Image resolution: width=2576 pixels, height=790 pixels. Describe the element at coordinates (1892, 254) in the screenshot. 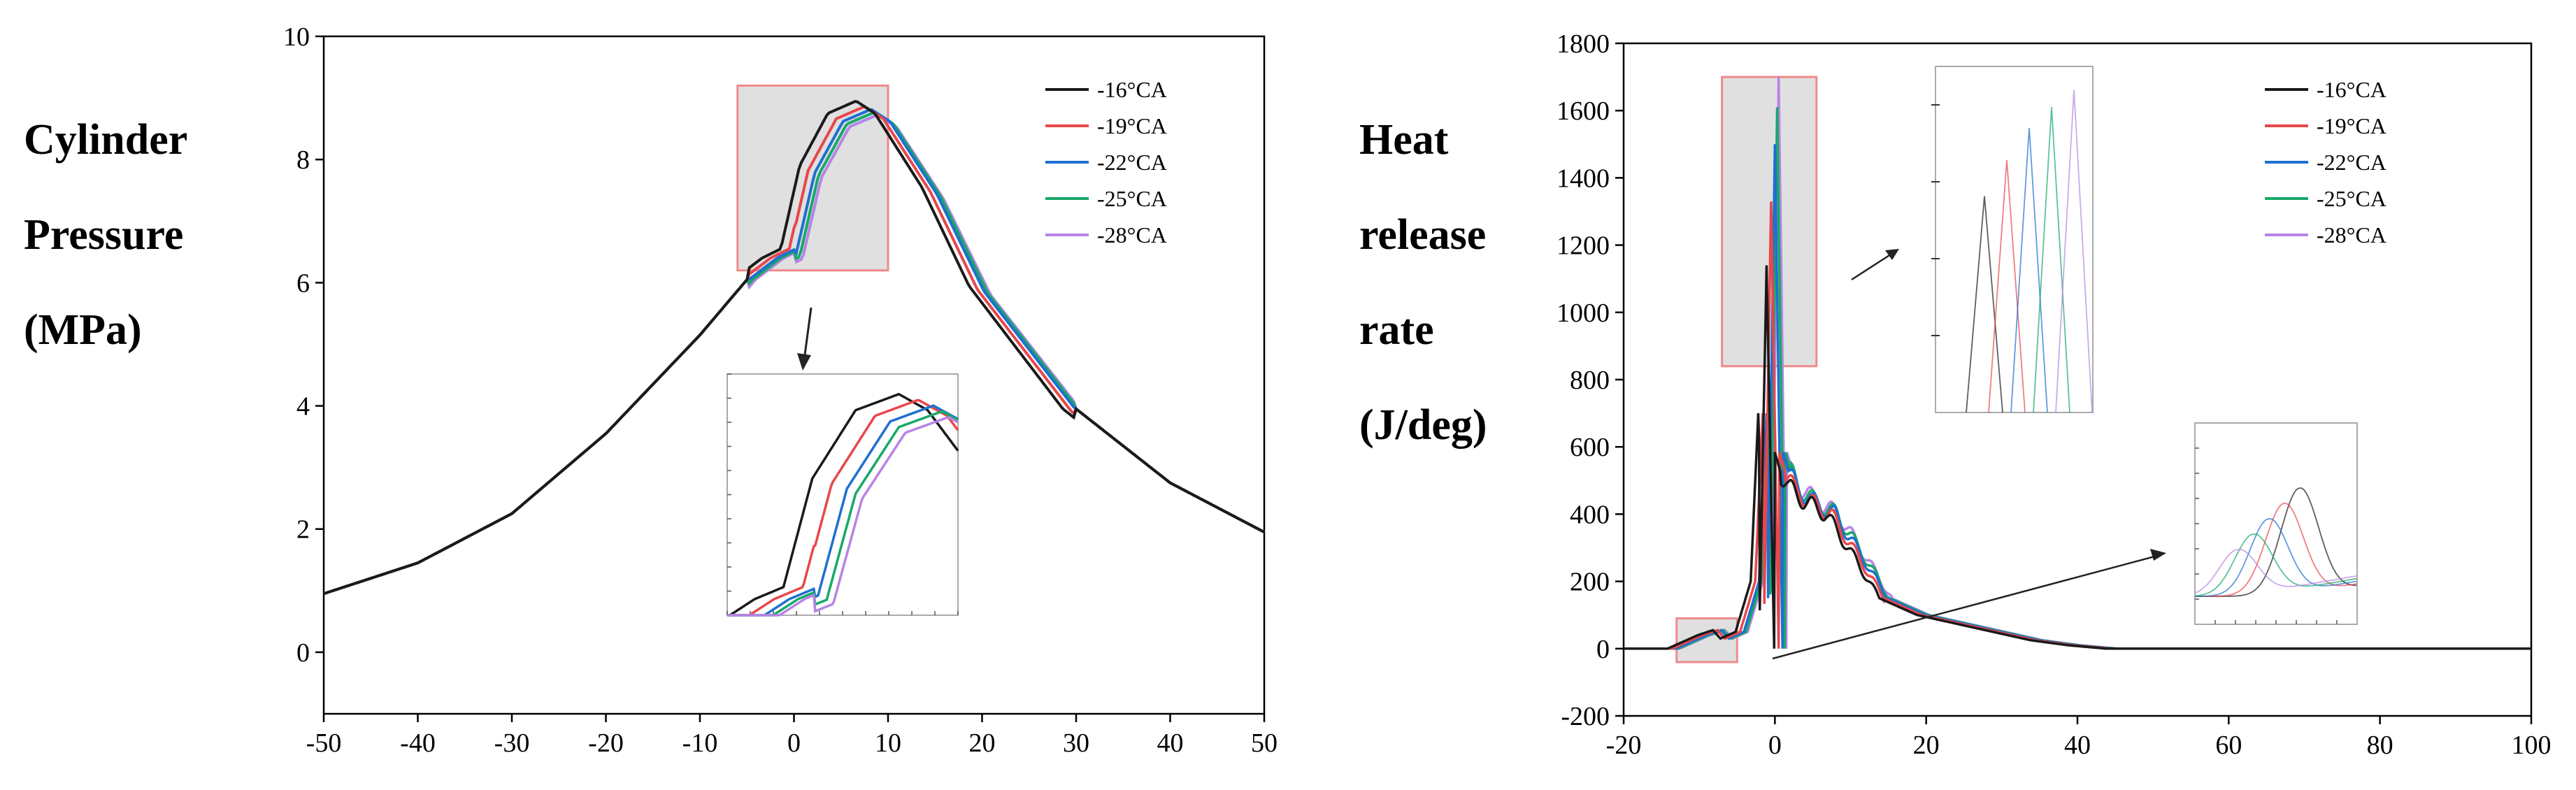

I see `heat-peak-inset-arrowhead` at that location.